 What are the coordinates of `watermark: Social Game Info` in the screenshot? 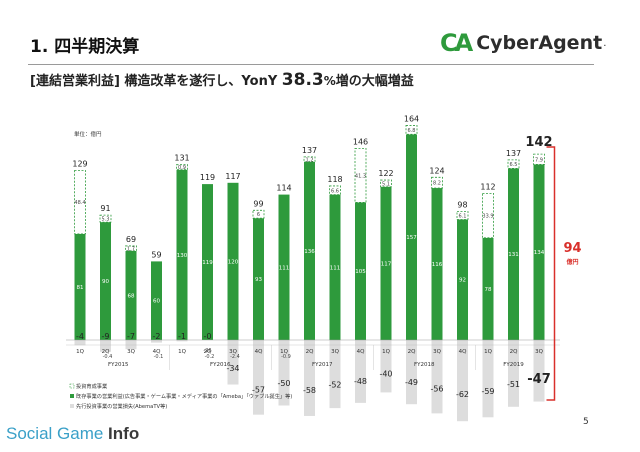 It's located at (72, 434).